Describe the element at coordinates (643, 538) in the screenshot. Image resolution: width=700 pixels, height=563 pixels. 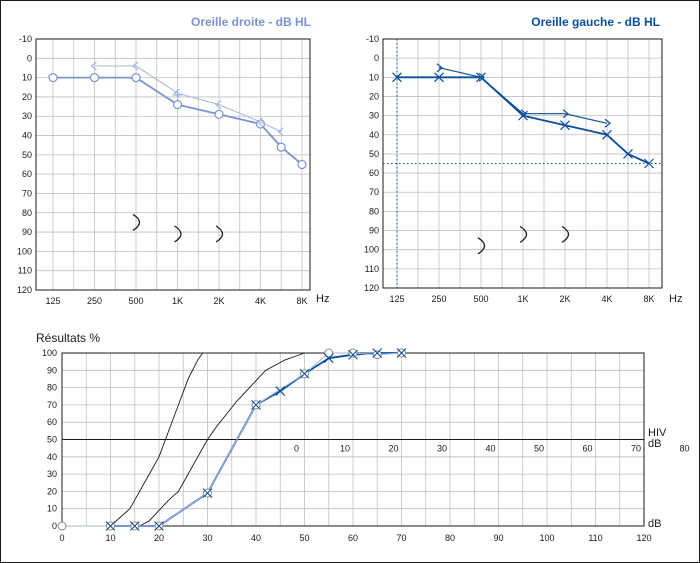
I see `x-tick-label: 120` at that location.